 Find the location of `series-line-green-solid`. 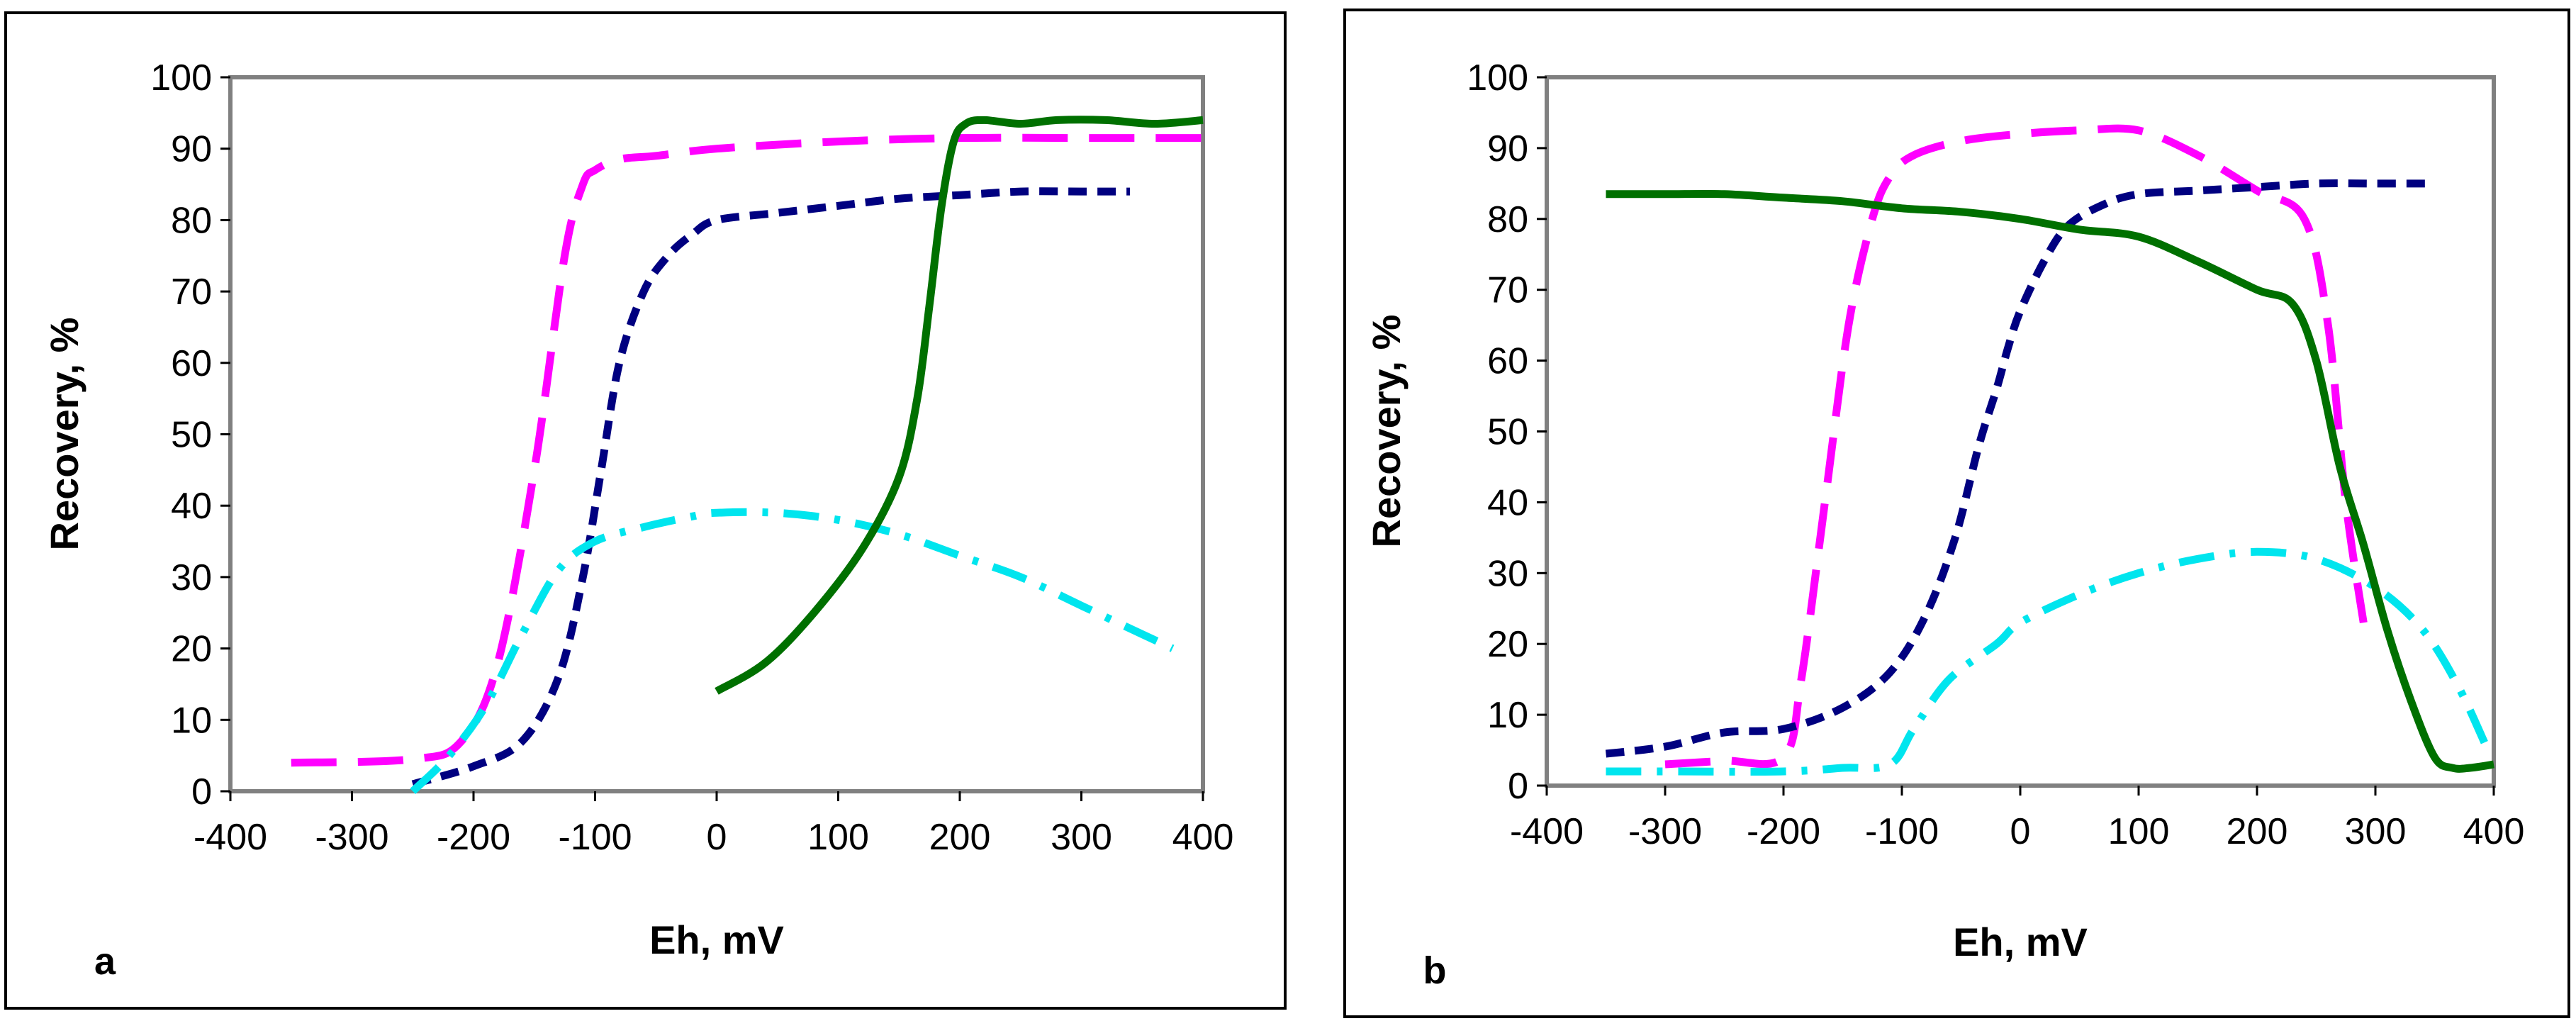

series-line-green-solid is located at coordinates (960, 406).